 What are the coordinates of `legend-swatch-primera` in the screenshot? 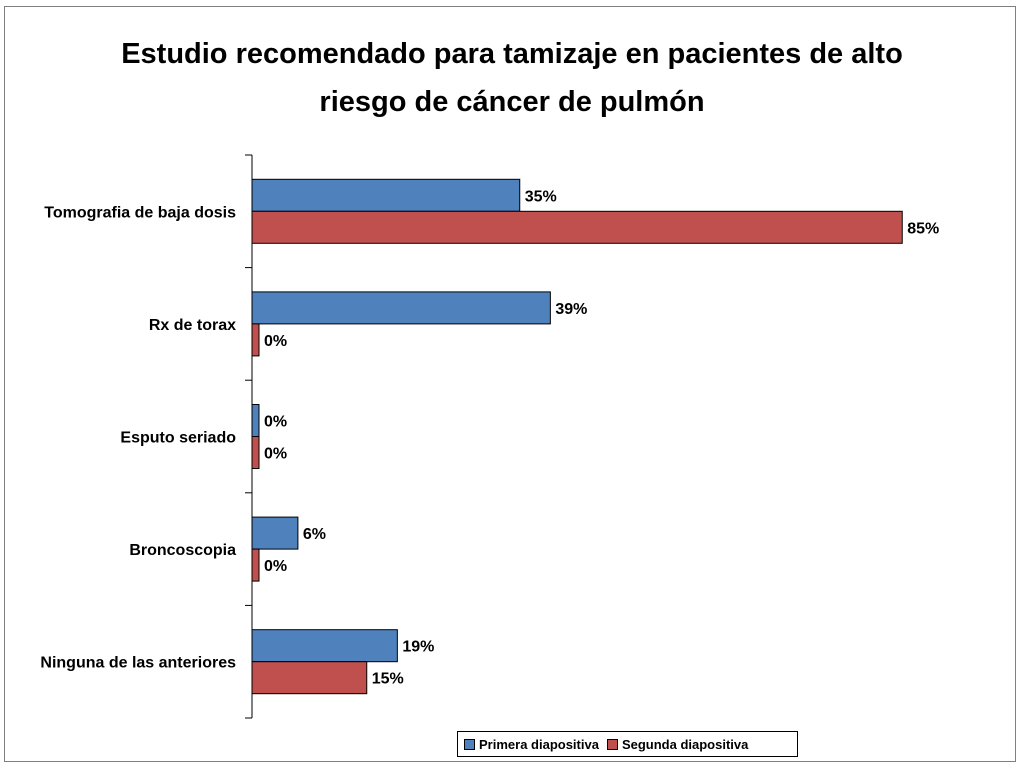 It's located at (469, 744).